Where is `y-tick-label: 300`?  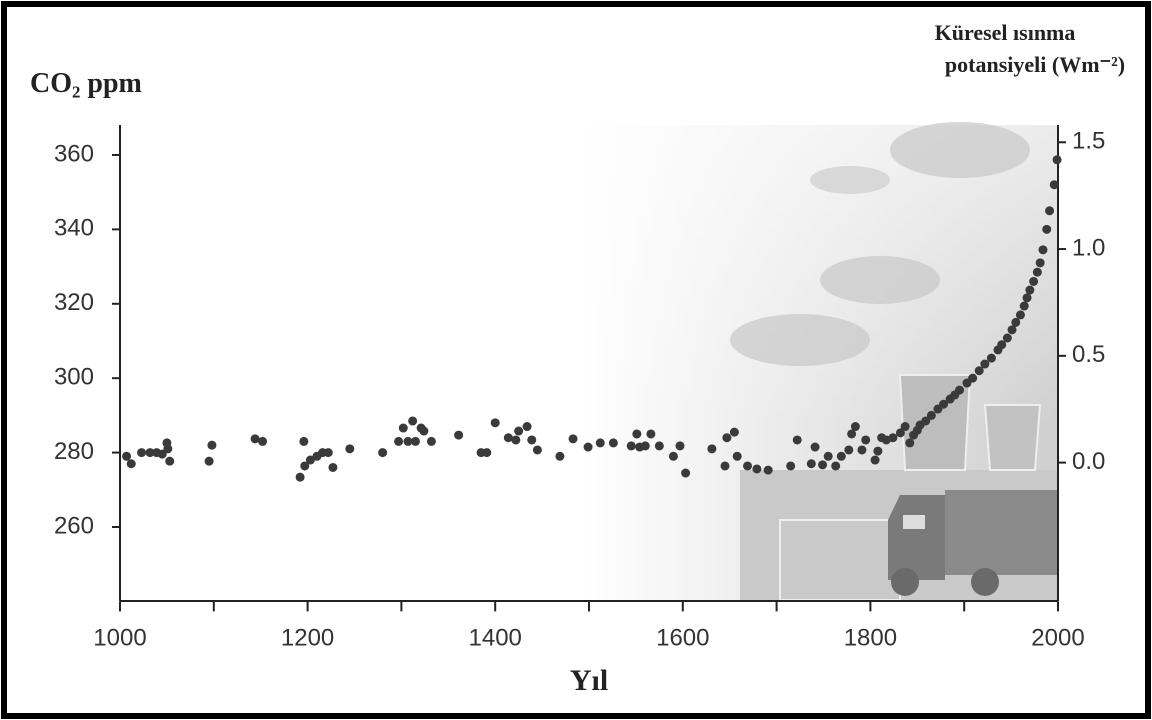 y-tick-label: 300 is located at coordinates (74, 377).